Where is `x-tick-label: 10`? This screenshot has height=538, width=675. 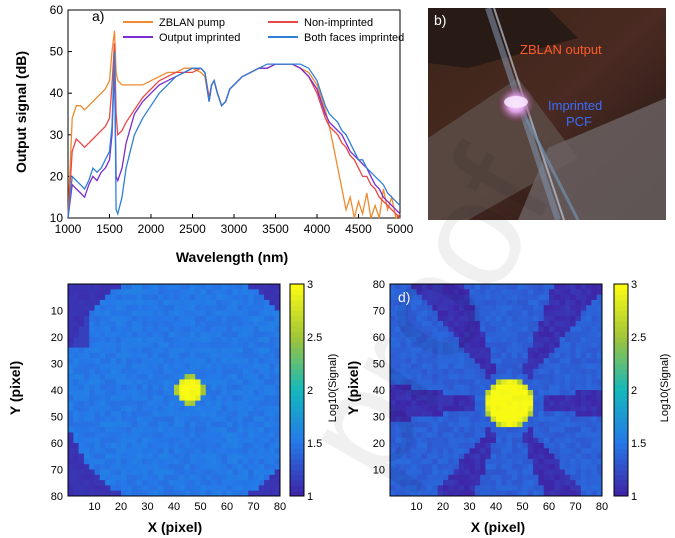 x-tick-label: 10 is located at coordinates (94, 507).